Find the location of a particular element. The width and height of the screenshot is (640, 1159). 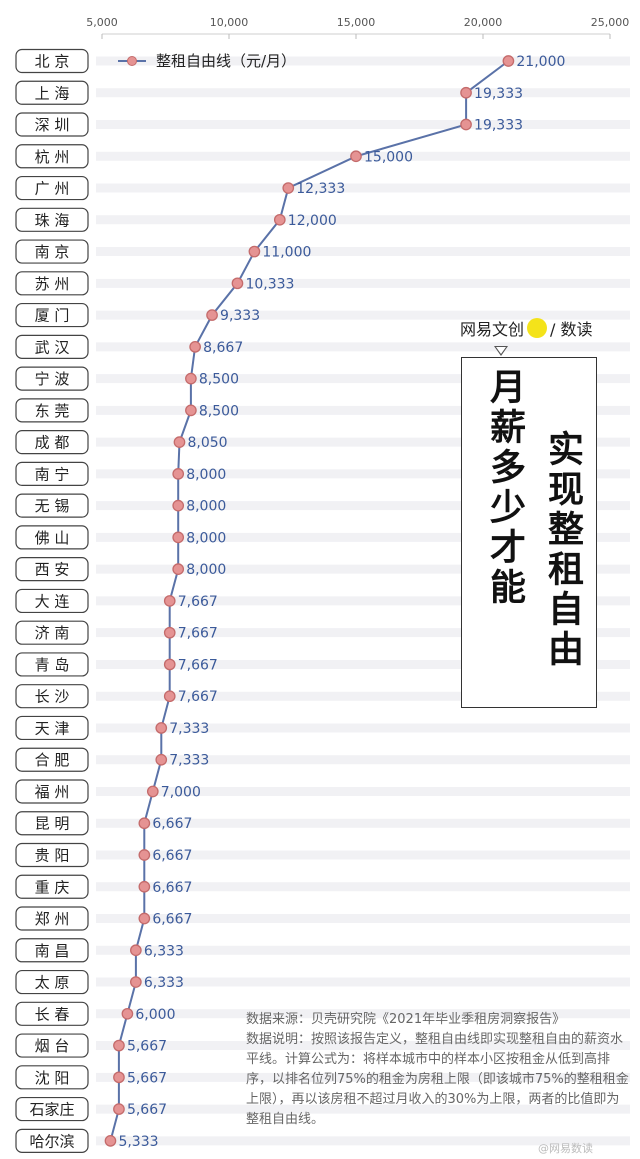

city-label: 南 宁 is located at coordinates (52, 474).